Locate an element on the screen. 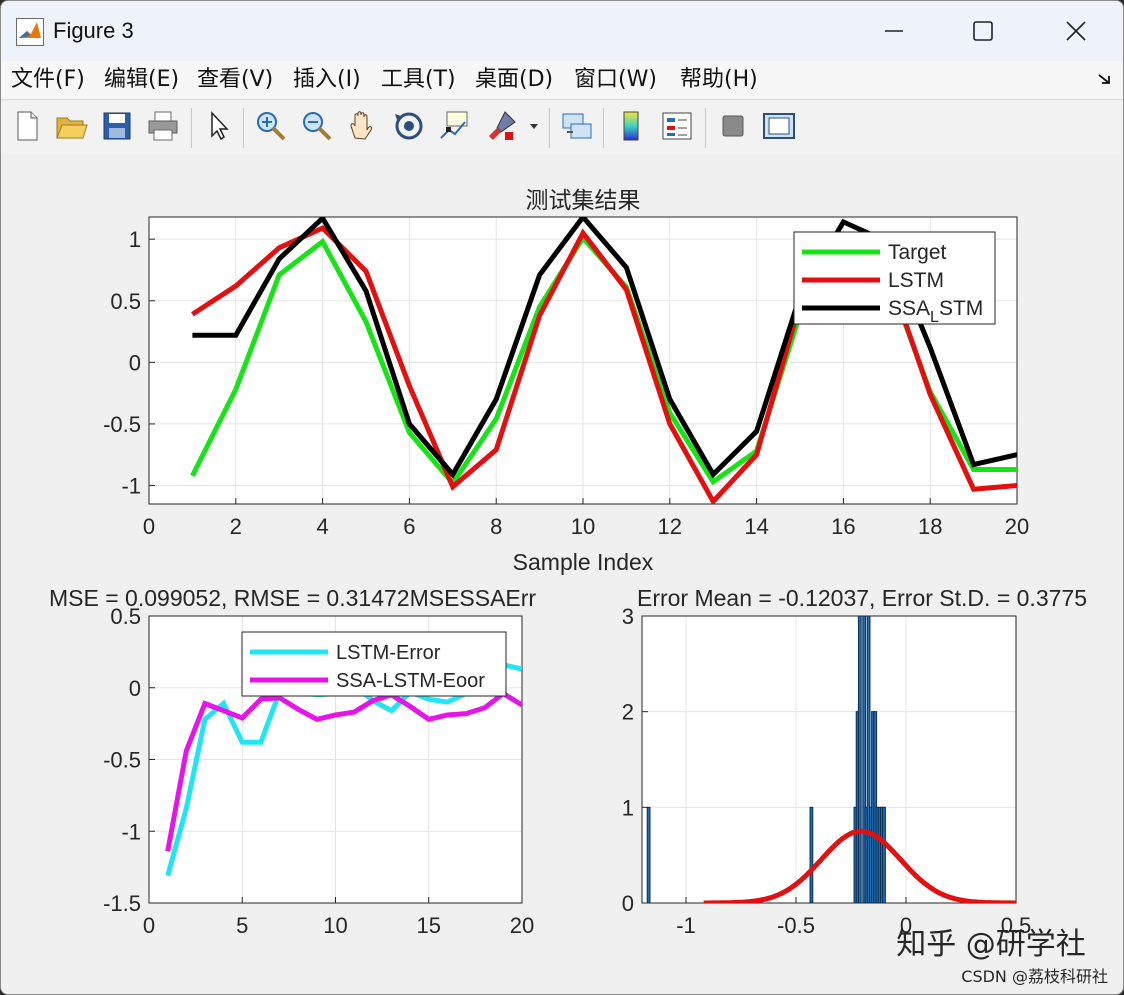 The width and height of the screenshot is (1124, 995). hide-plot-tools-icon is located at coordinates (733, 126).